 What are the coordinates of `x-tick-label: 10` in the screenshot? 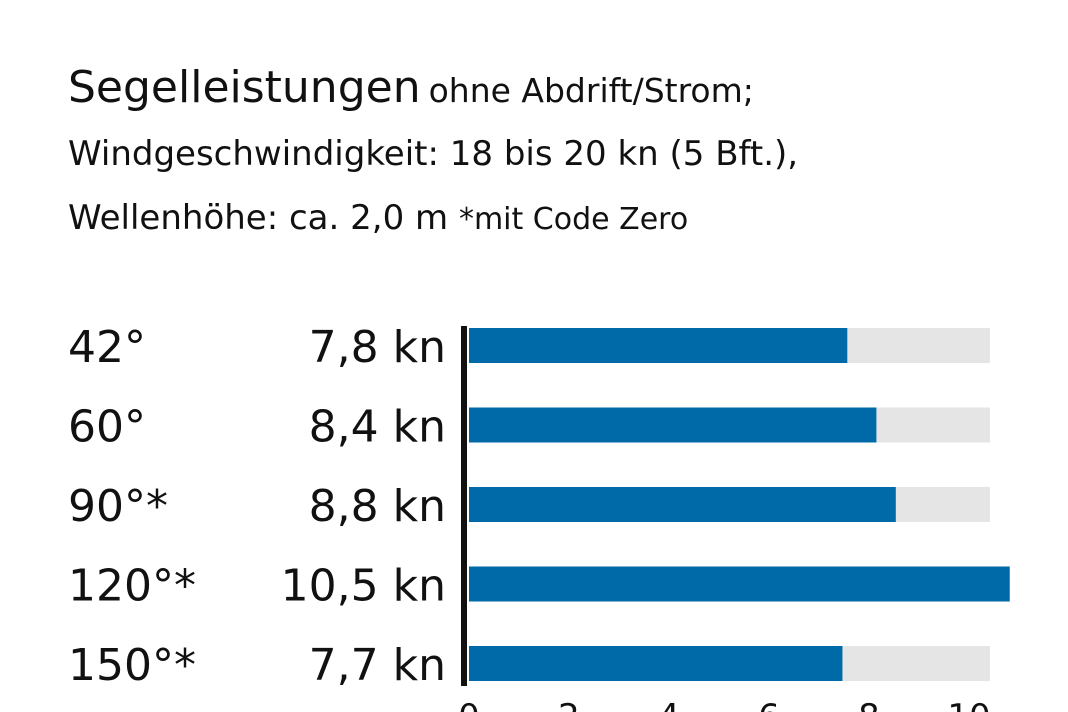 It's located at (968, 704).